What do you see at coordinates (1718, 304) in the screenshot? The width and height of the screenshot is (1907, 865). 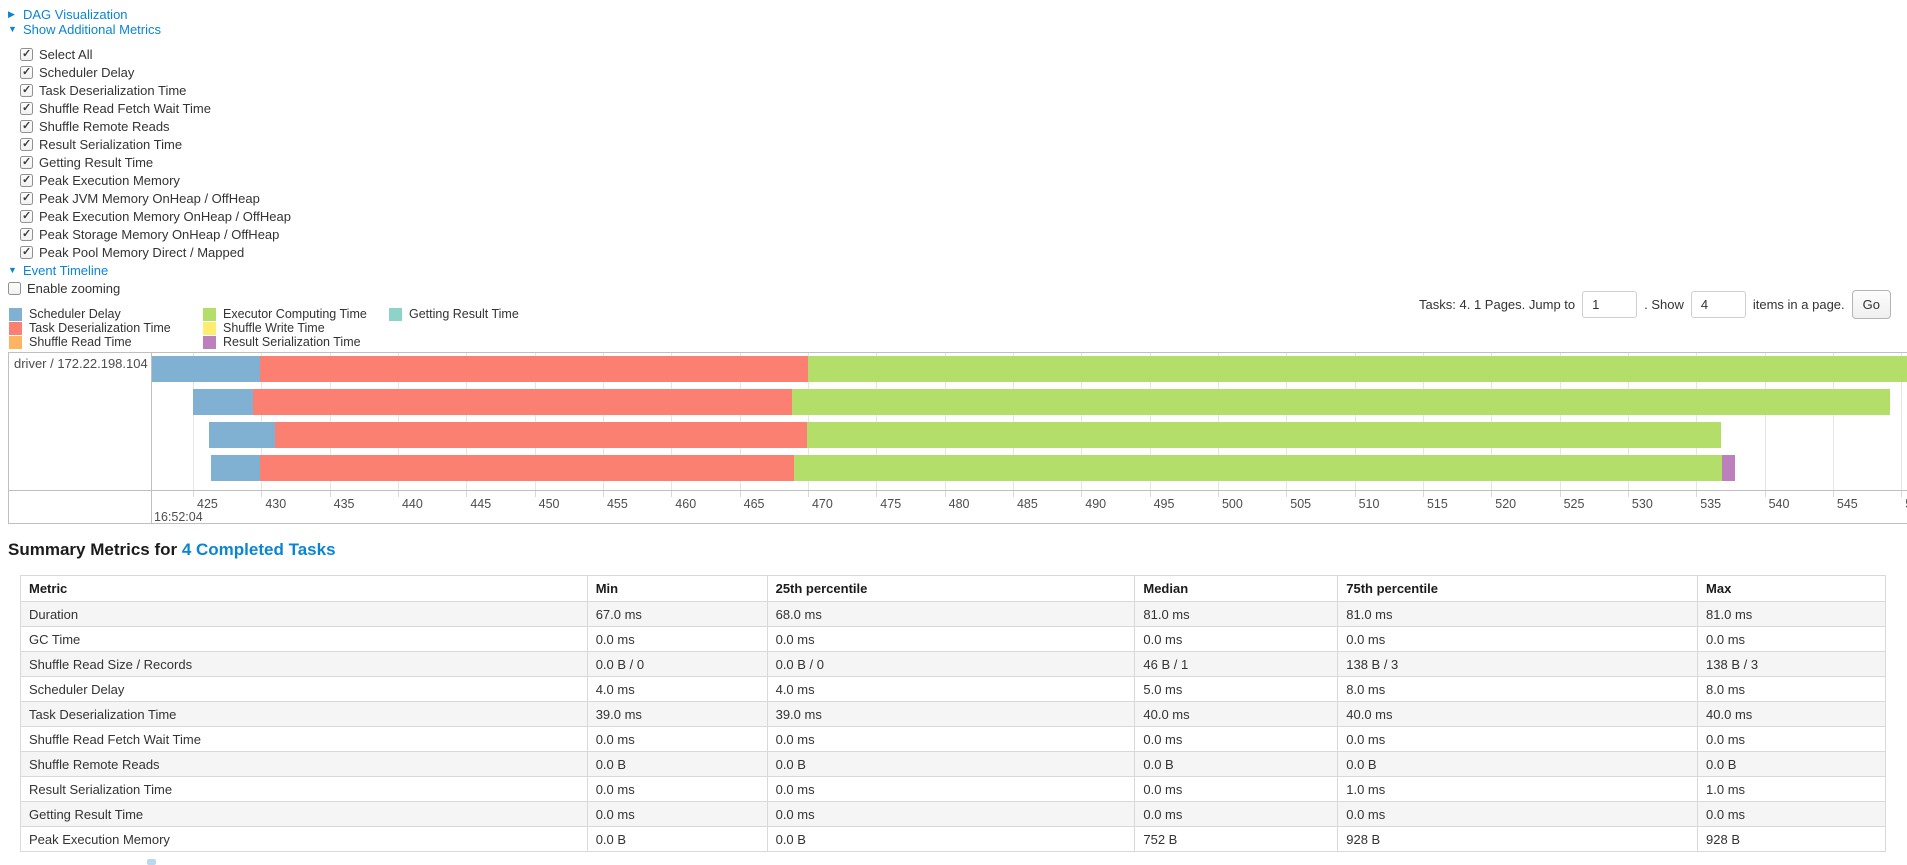 I see `items-per-page-input` at bounding box center [1718, 304].